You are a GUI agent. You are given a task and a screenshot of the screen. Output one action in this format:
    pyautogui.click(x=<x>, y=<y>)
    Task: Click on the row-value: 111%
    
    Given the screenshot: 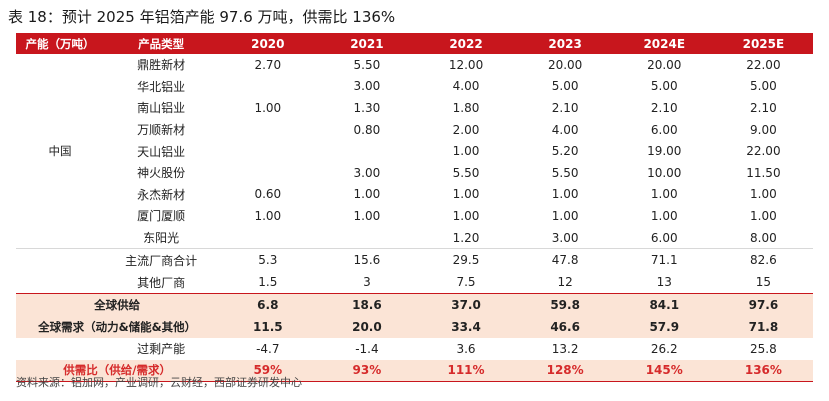 What is the action you would take?
    pyautogui.click(x=466, y=371)
    